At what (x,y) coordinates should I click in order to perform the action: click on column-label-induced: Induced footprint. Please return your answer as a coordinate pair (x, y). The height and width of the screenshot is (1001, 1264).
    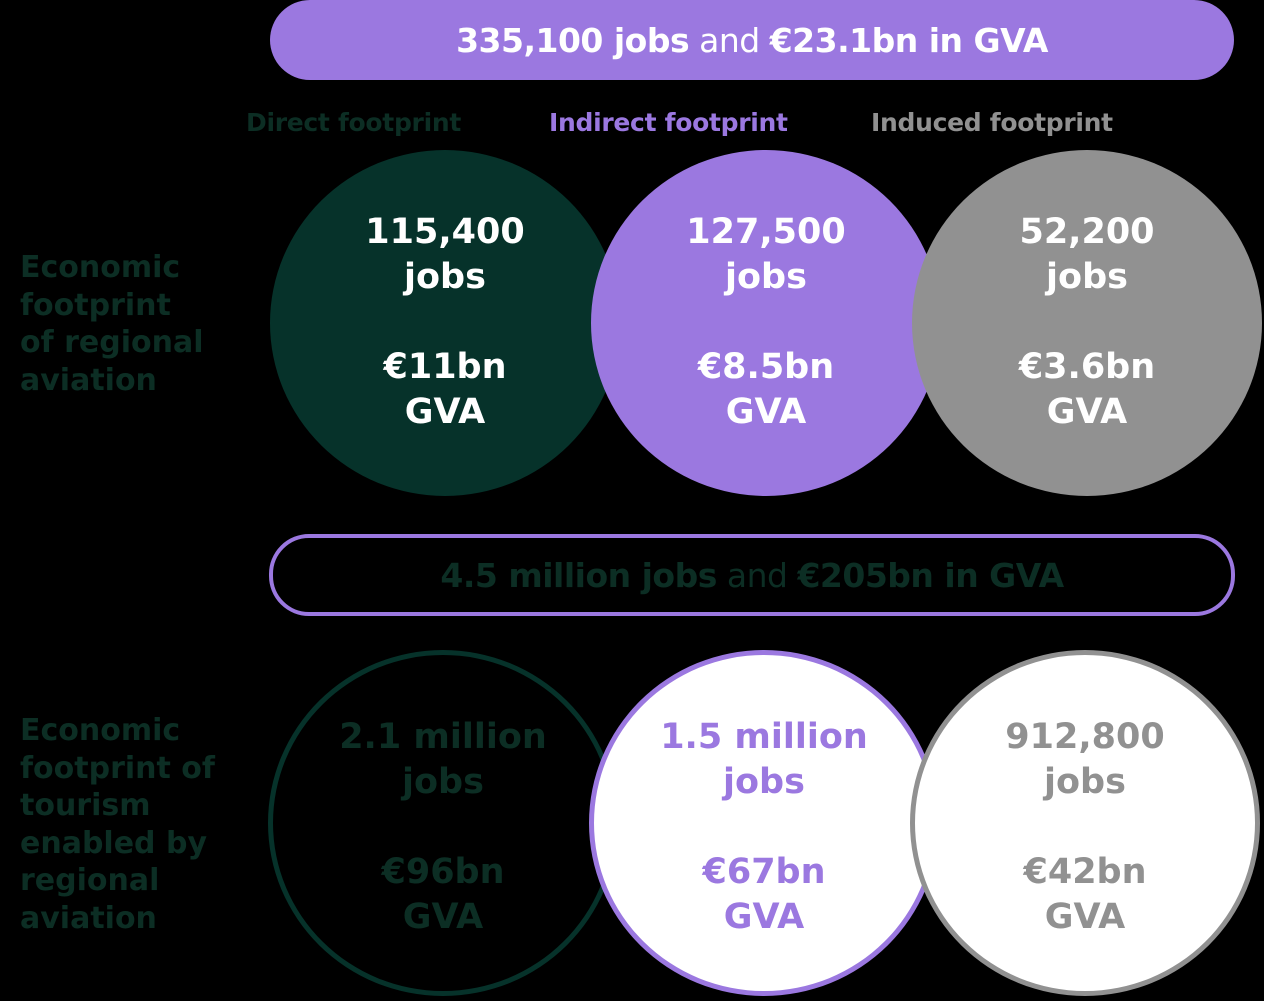
    Looking at the image, I should click on (992, 122).